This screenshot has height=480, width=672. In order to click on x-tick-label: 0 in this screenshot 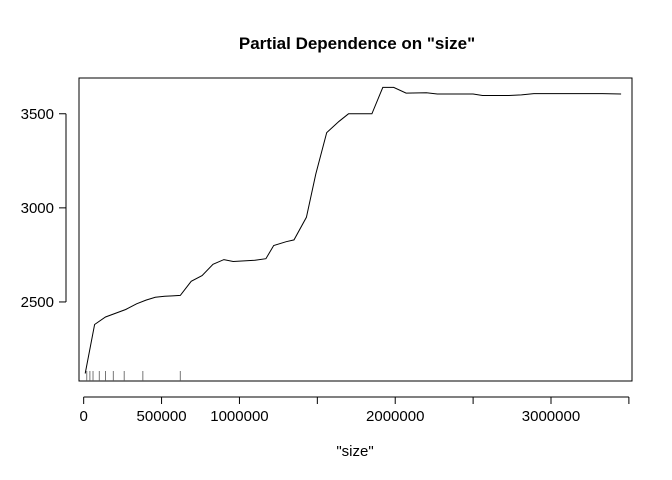, I will do `click(84, 416)`.